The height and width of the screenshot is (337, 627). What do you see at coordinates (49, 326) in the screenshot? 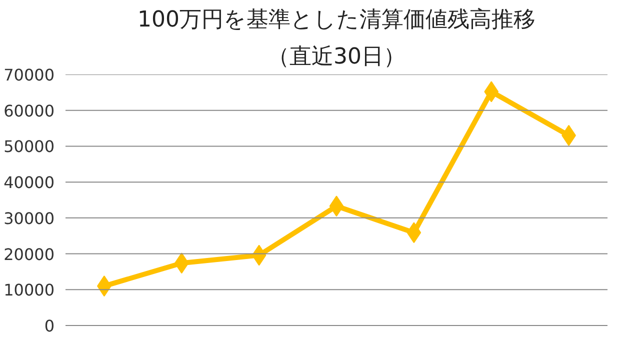
I see `y-tick-label: 0` at bounding box center [49, 326].